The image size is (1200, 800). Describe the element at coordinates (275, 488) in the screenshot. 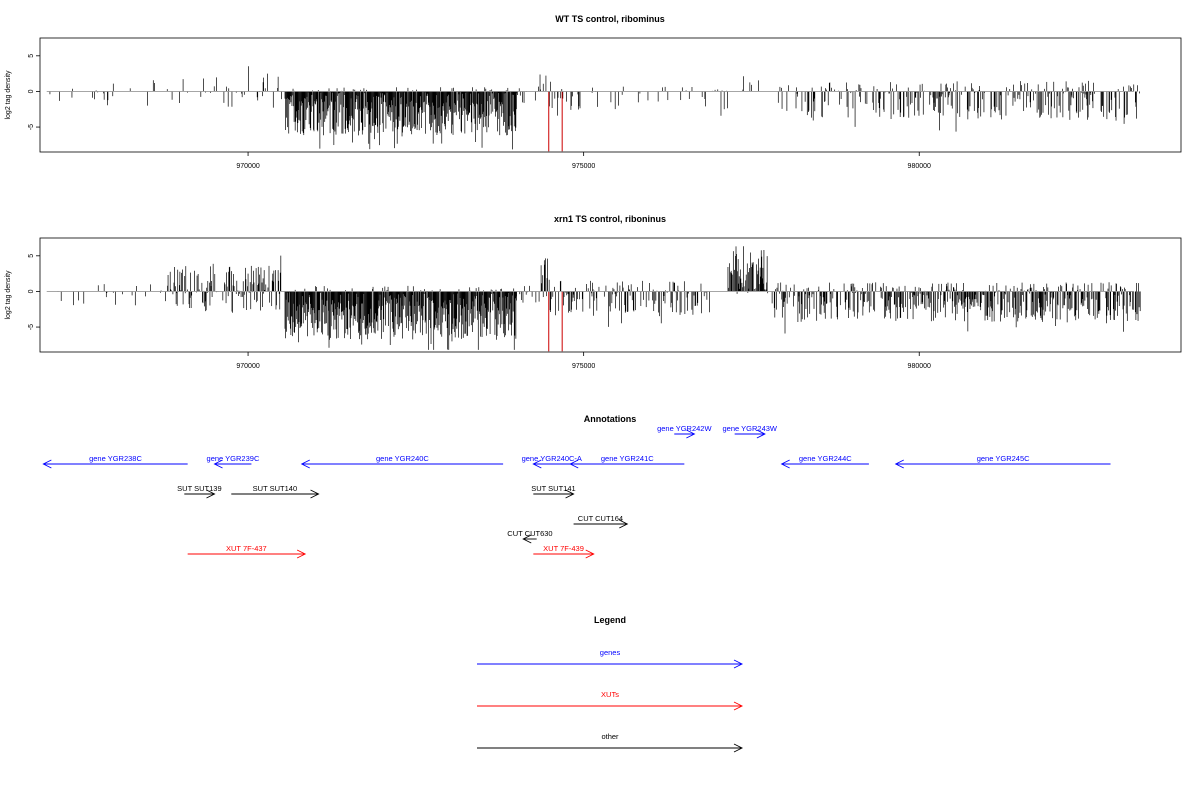

I see `feature-label: SUT SUT140` at that location.